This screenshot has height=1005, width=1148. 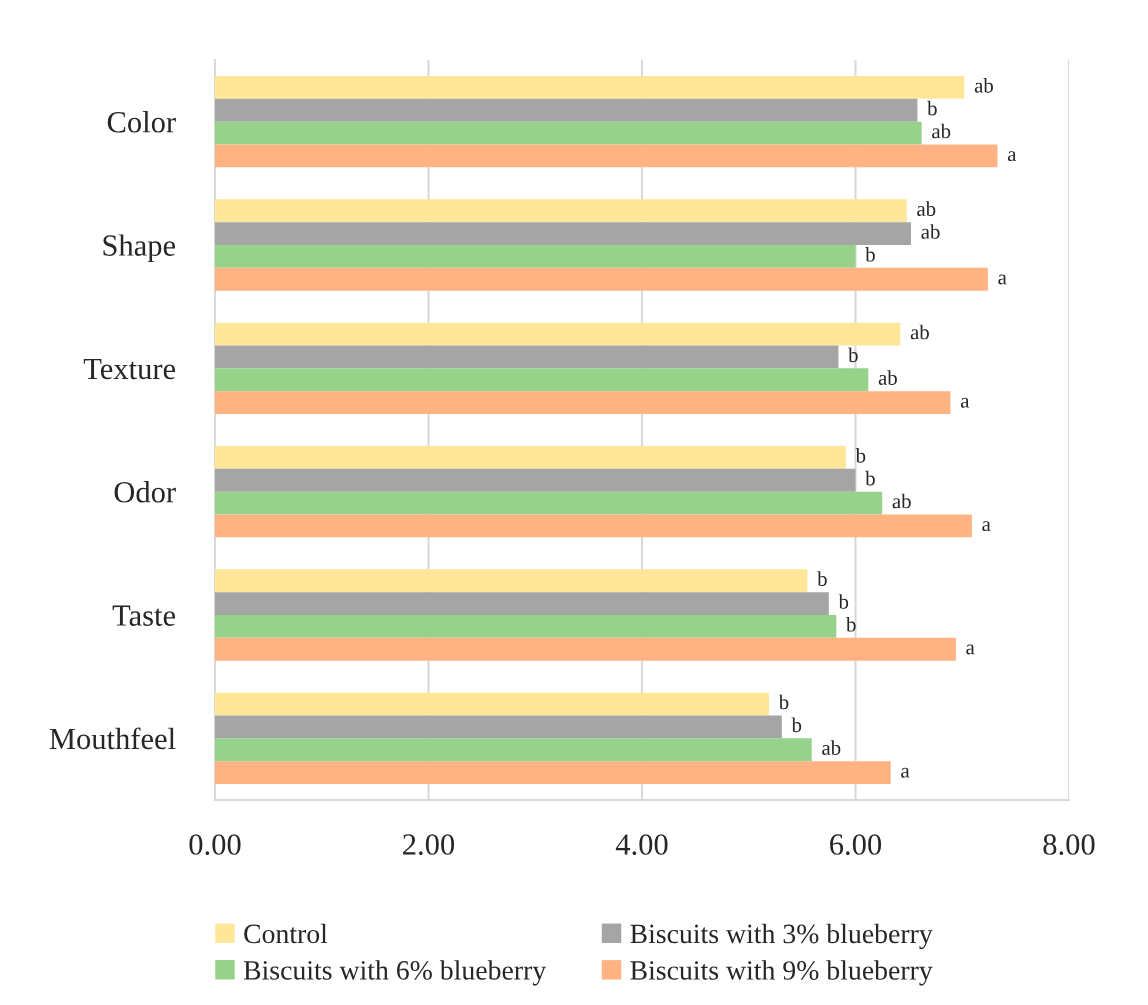 I want to click on x-tick-label: 2.00, so click(x=429, y=844).